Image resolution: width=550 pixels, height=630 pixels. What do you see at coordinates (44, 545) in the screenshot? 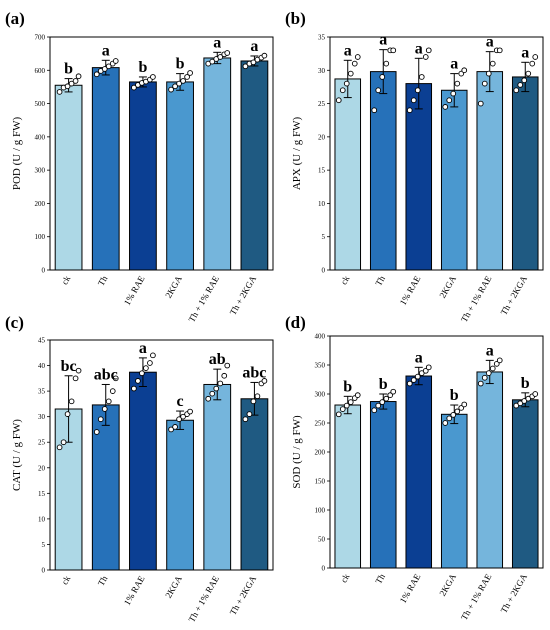
I see `y-tick-label: 5` at bounding box center [44, 545].